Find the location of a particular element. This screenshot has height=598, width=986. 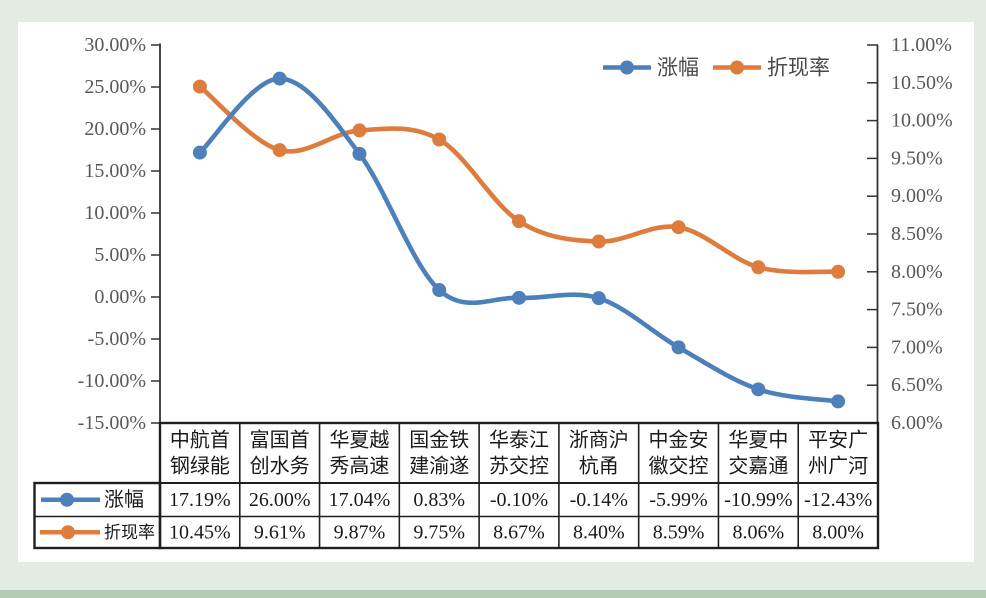

table-value-0-7: -10.99% is located at coordinates (758, 500).